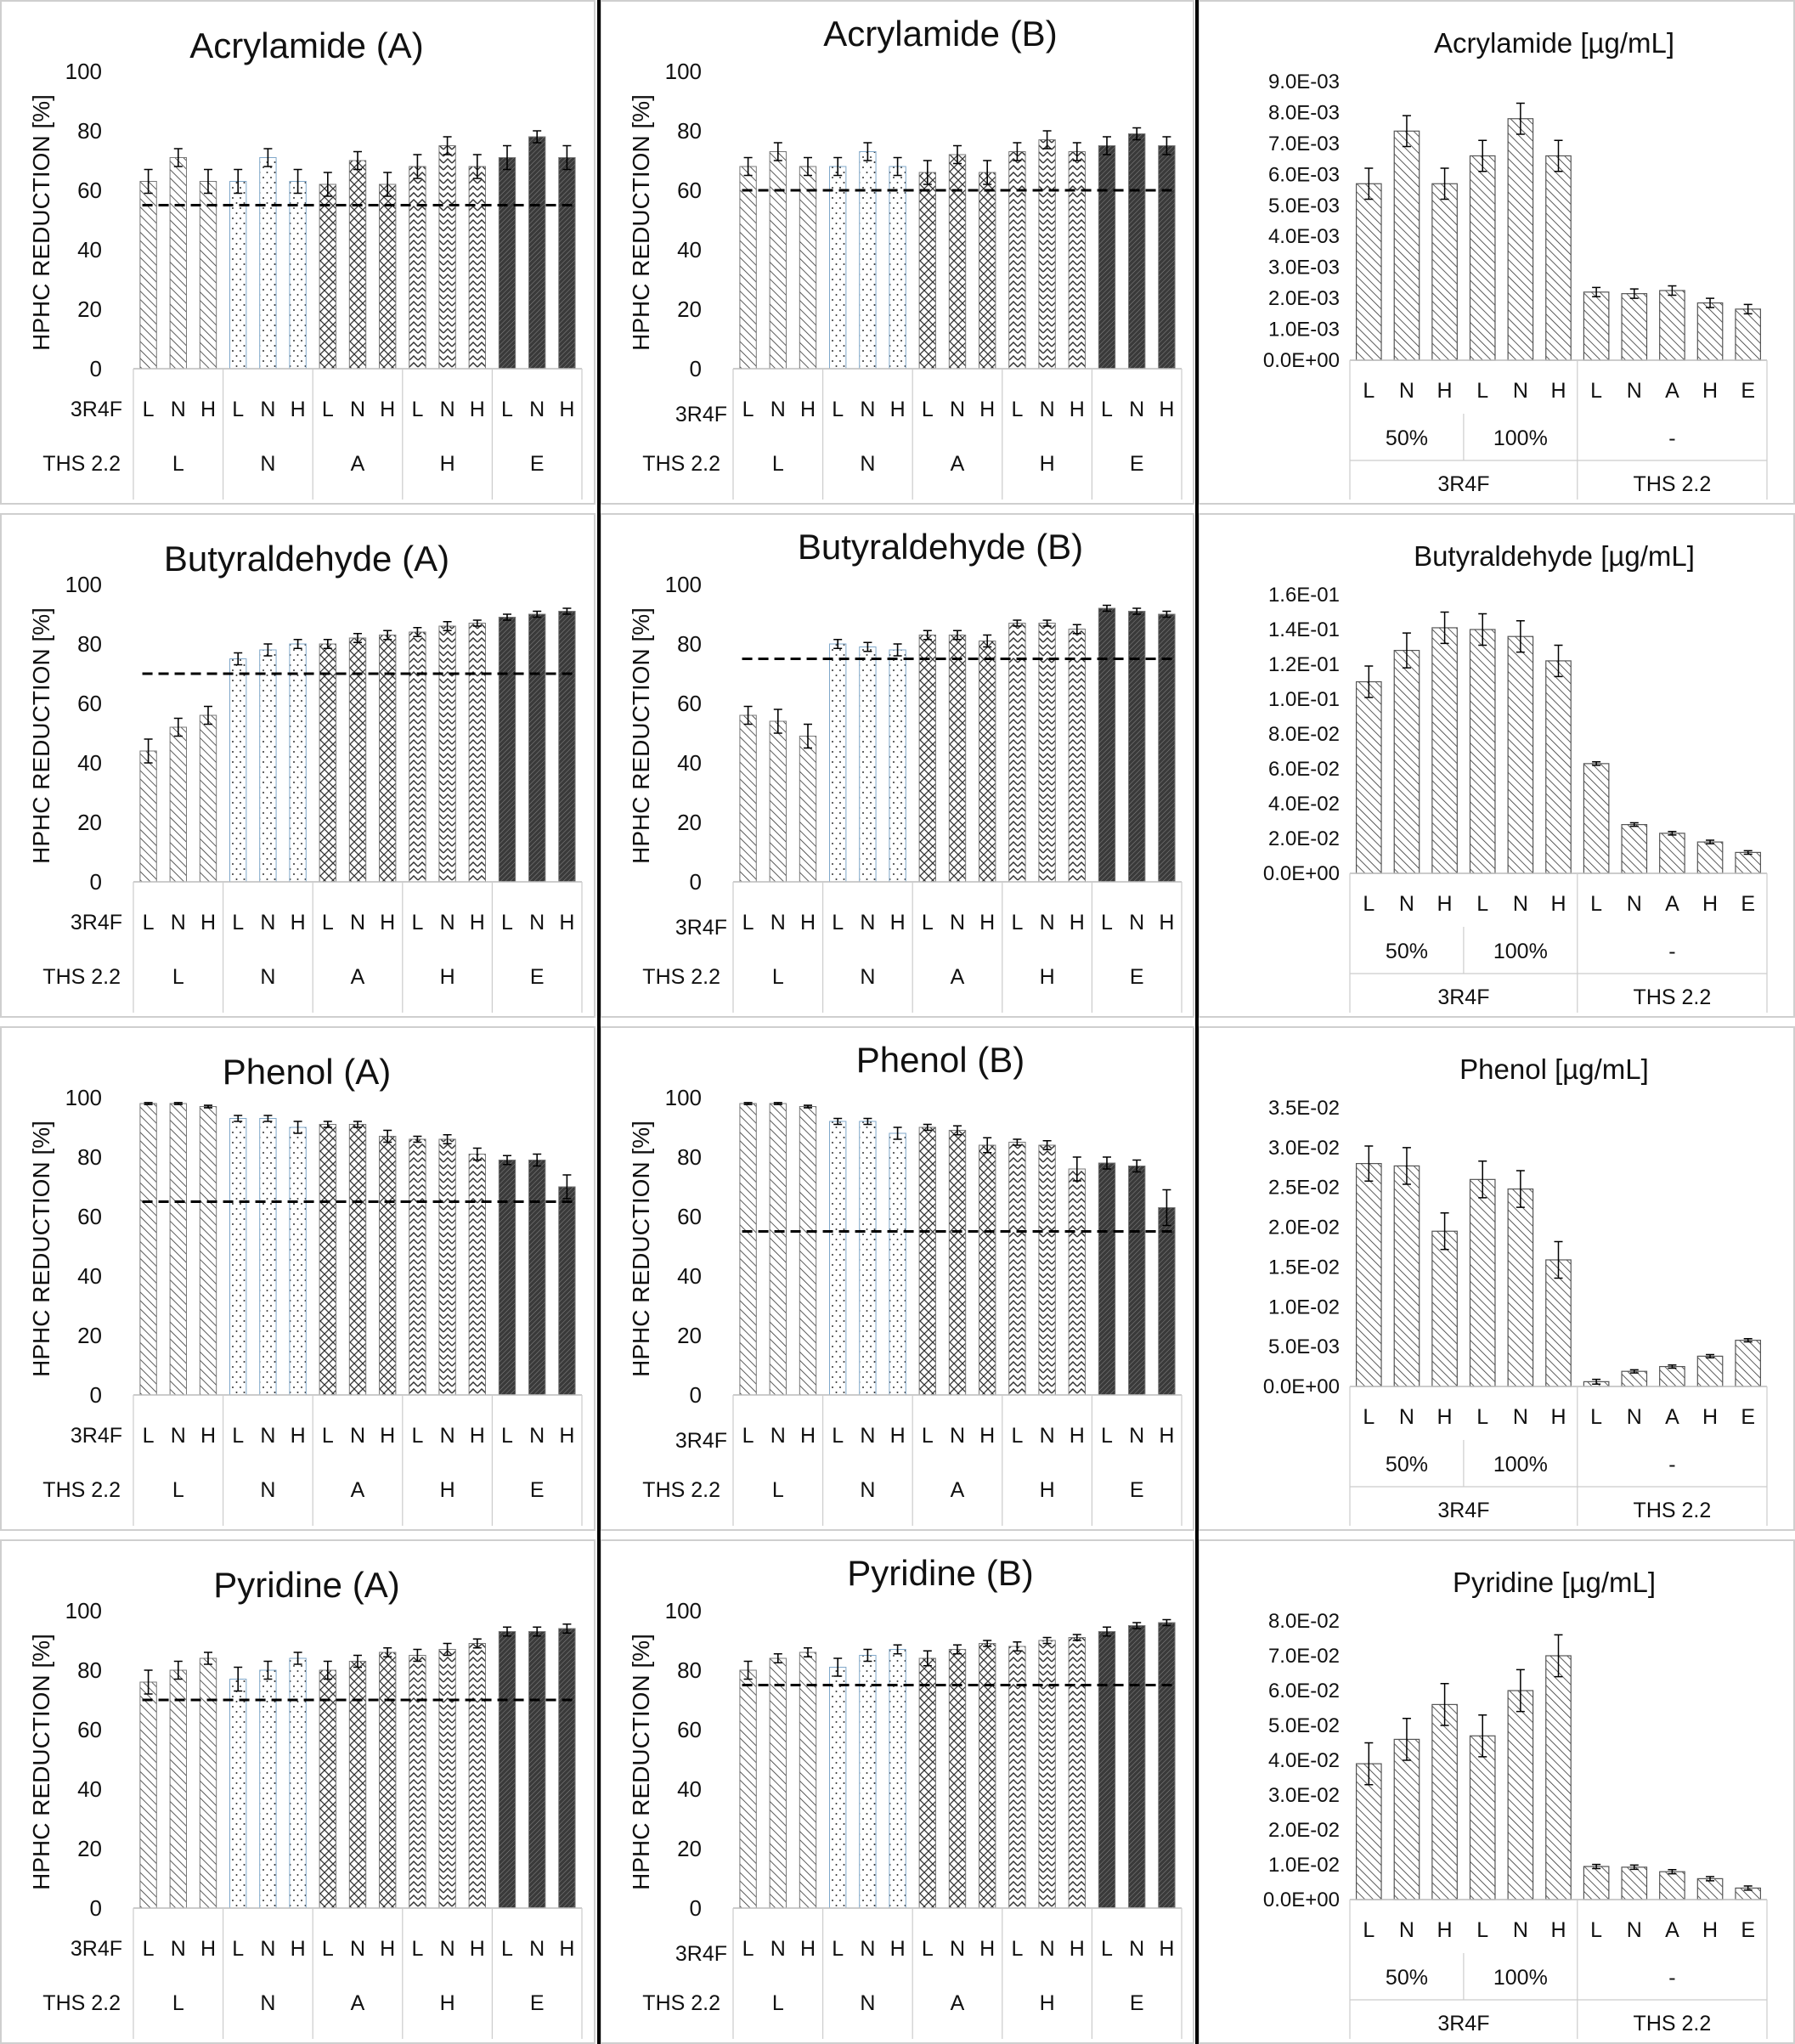  Describe the element at coordinates (689, 644) in the screenshot. I see `y-tick-label: 80` at that location.